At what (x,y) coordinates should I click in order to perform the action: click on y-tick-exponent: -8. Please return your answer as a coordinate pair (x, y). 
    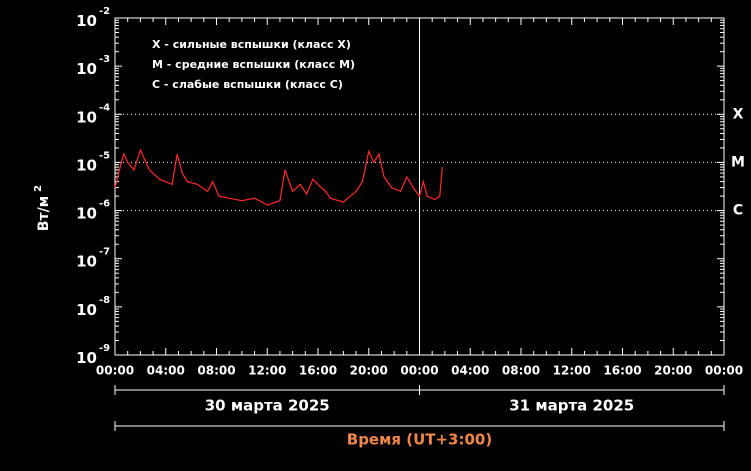
    Looking at the image, I should click on (104, 300).